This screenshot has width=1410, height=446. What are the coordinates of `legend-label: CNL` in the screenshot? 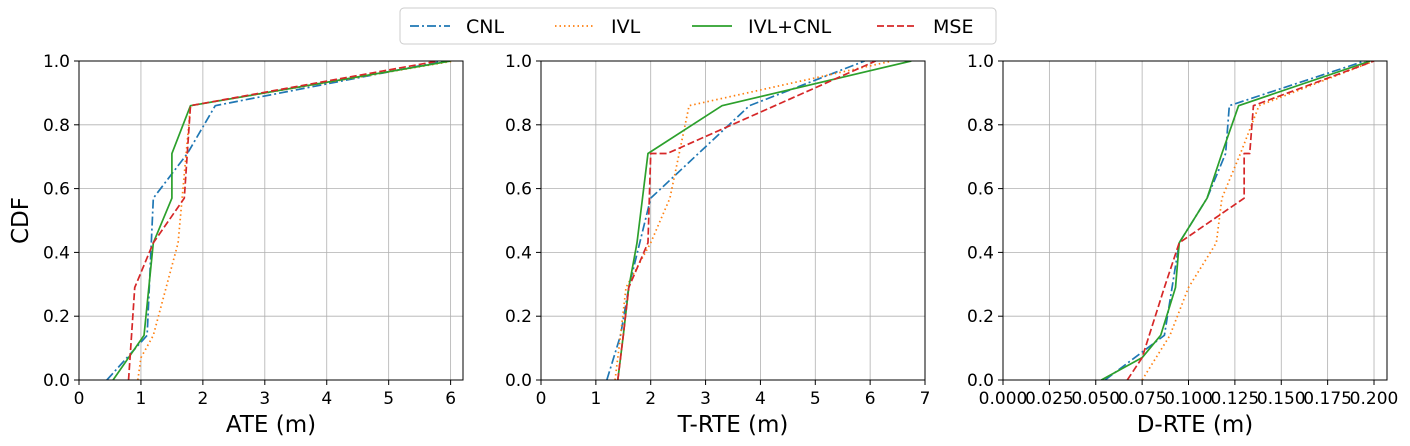 It's located at (485, 27).